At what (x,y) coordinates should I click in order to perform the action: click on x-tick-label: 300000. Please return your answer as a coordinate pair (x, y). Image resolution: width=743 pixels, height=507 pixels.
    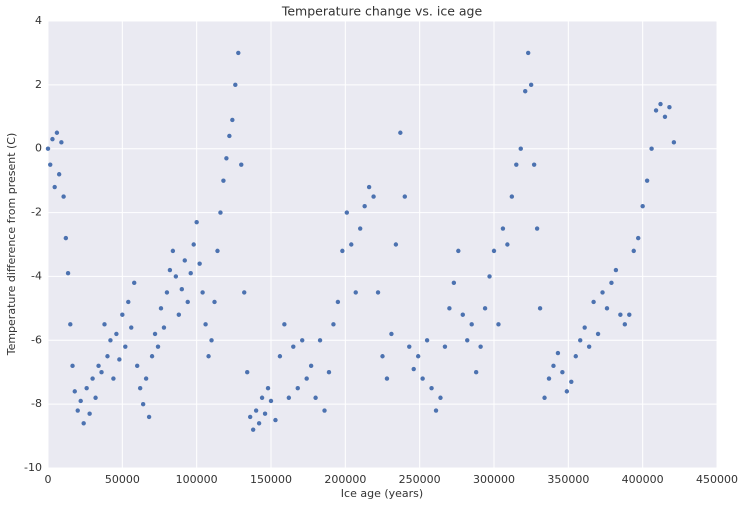
    Looking at the image, I should click on (494, 479).